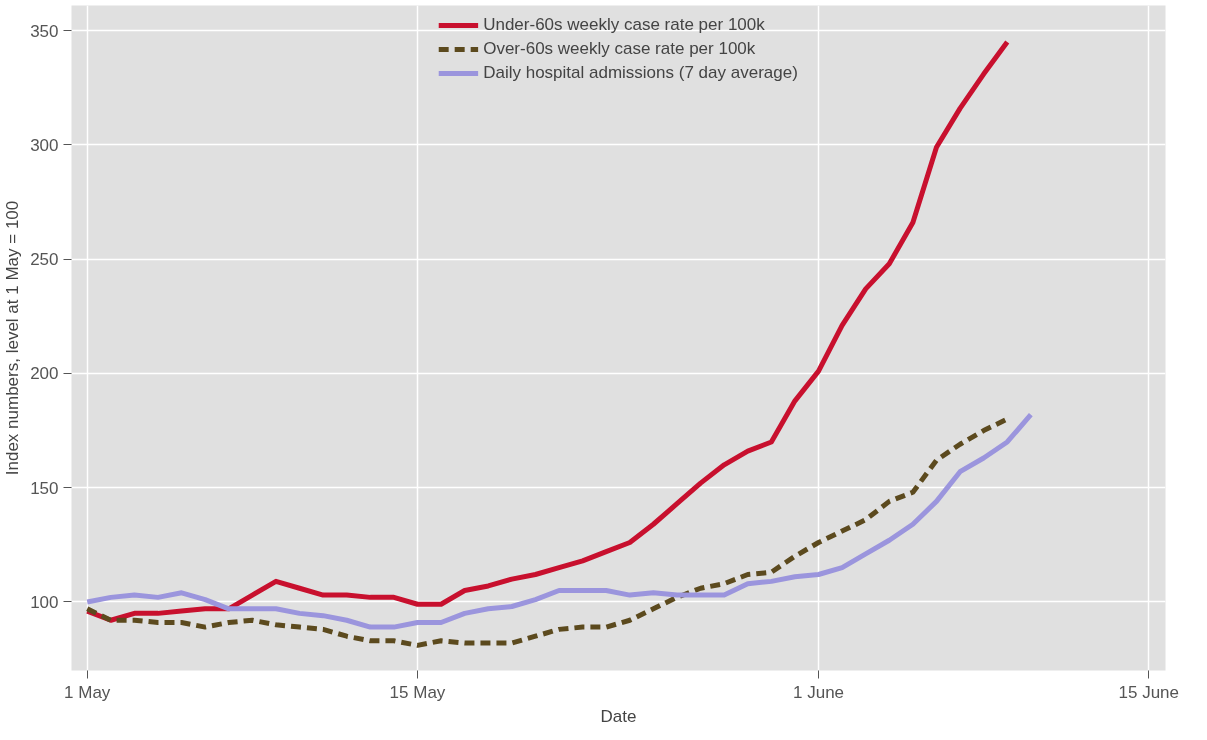 This screenshot has height=740, width=1207. Describe the element at coordinates (1149, 692) in the screenshot. I see `x-tick-label: 15 June` at that location.